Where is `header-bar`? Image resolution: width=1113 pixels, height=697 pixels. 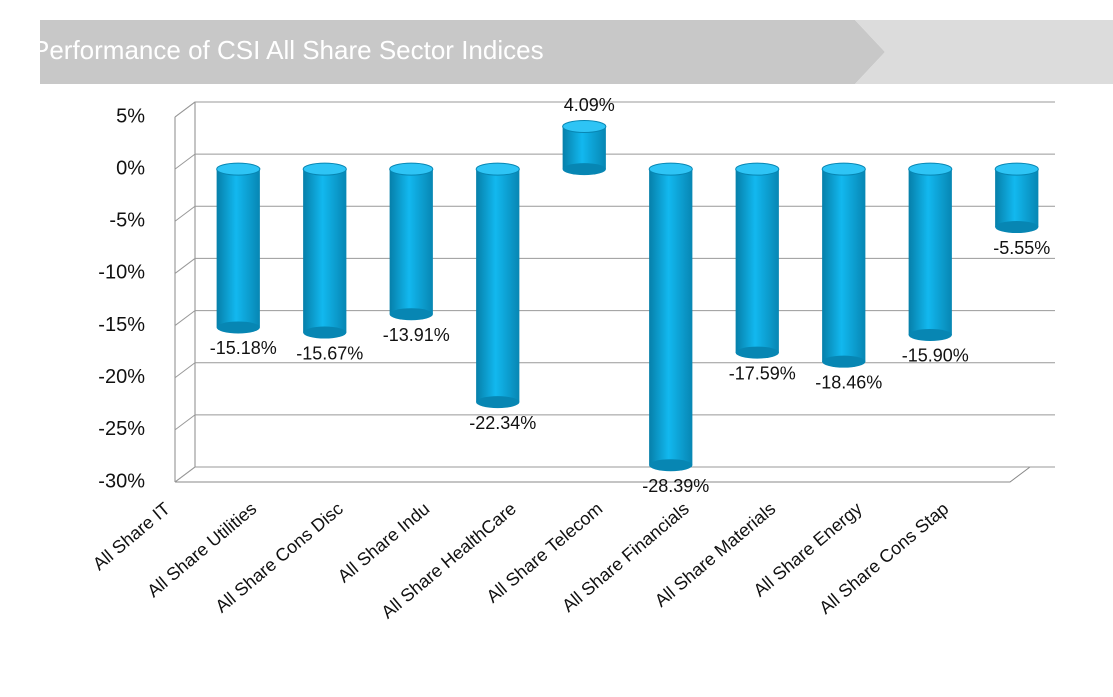
header-bar is located at coordinates (462, 52).